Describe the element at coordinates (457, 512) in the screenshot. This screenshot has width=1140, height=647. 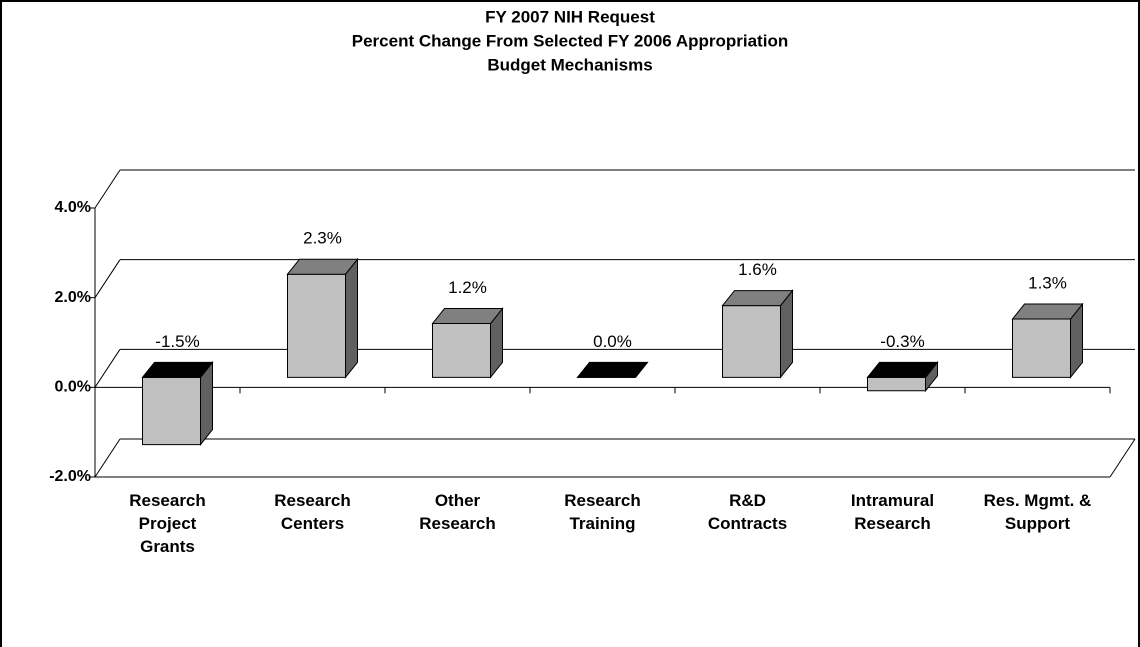
I see `x-tick-label: Other Research` at that location.